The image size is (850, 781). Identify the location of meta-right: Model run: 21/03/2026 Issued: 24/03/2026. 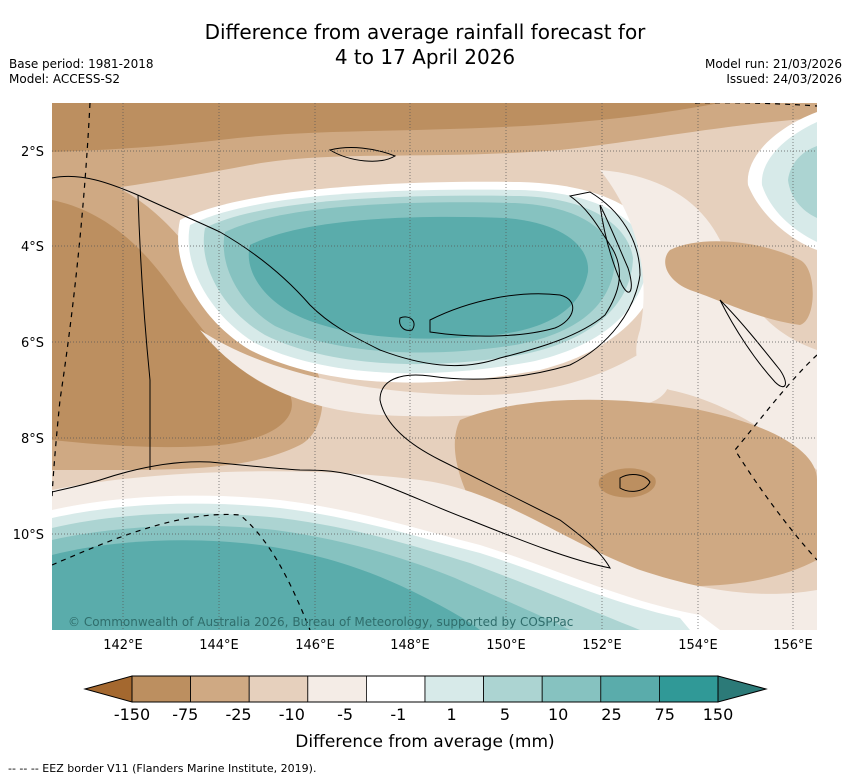
(773, 72).